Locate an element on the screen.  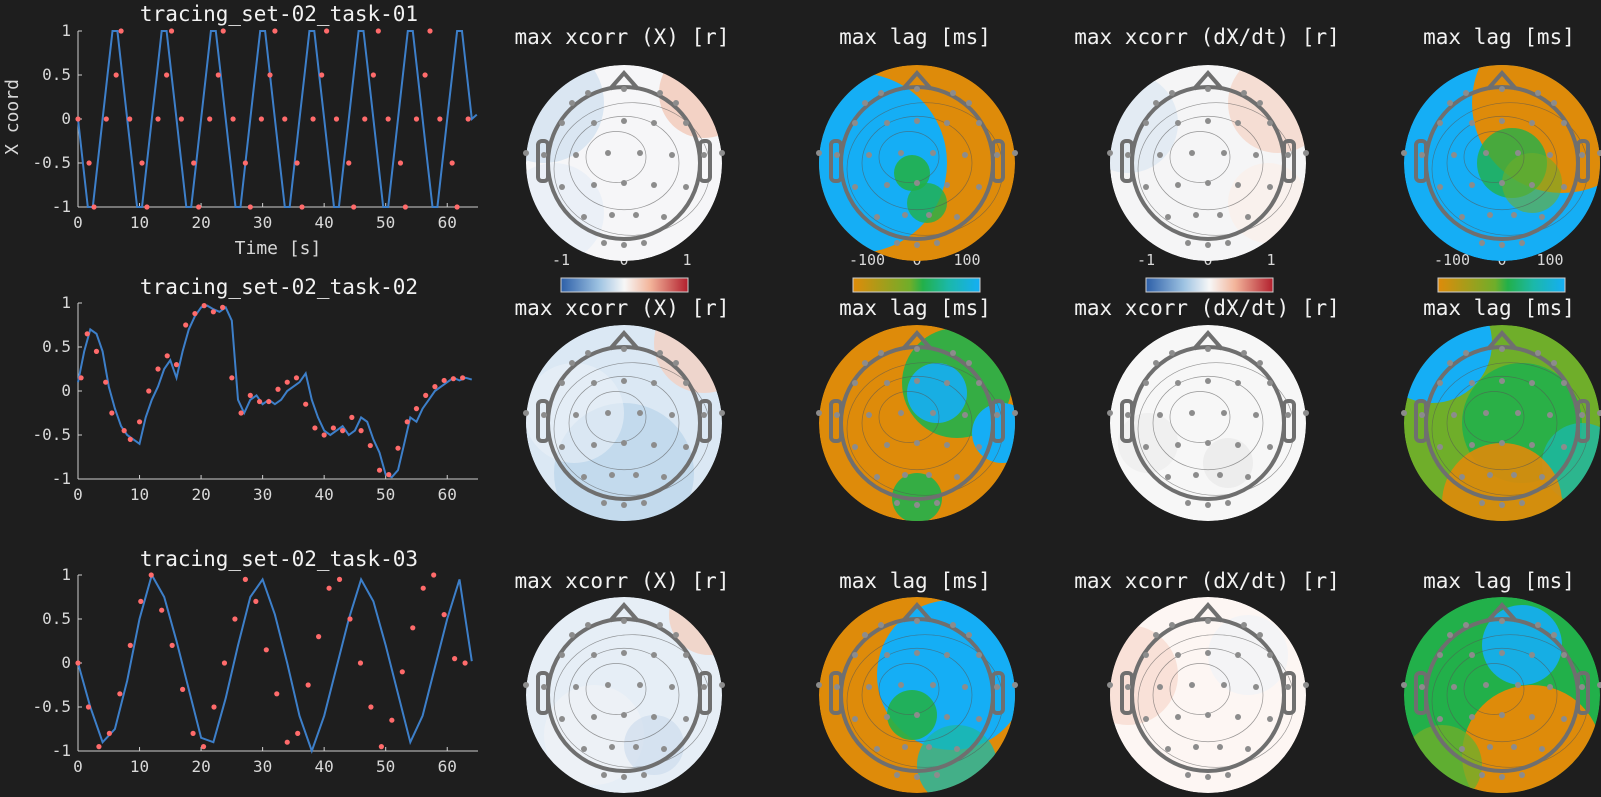
y-tick-label: 1 is located at coordinates (66, 302).